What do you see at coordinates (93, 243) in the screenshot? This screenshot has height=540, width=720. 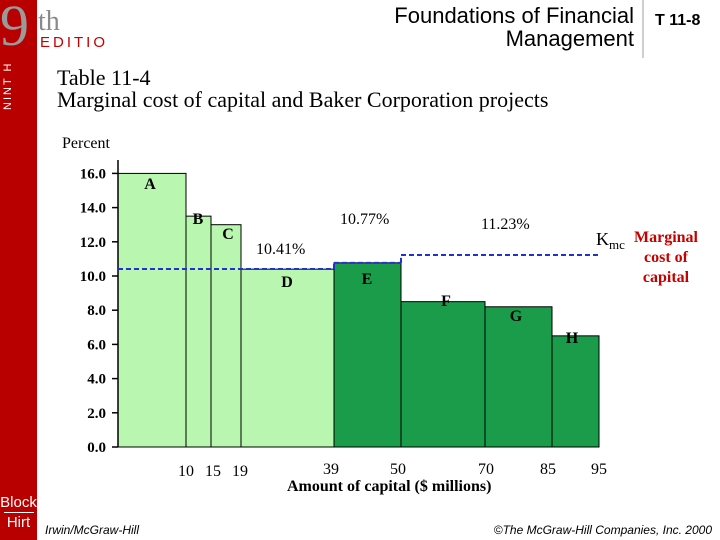 I see `y-tick-label: 12.0` at bounding box center [93, 243].